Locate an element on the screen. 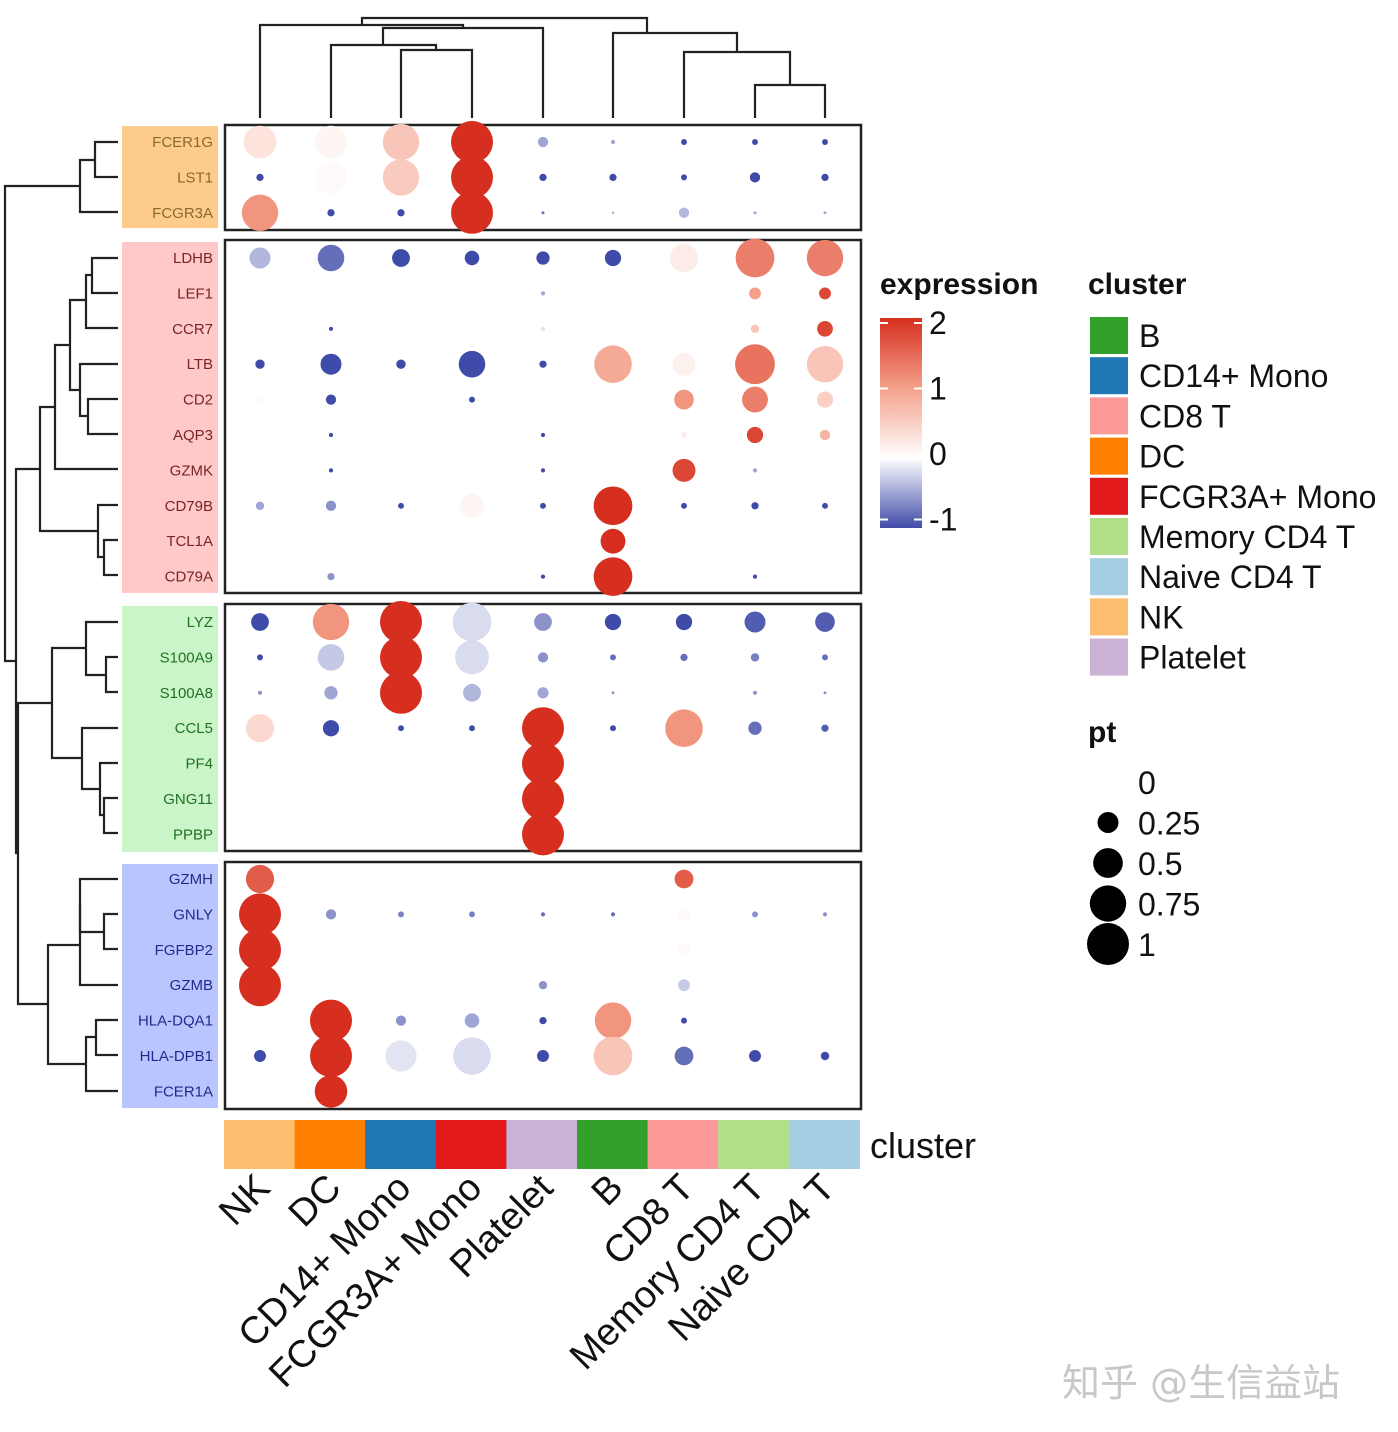 Image resolution: width=1398 pixels, height=1432 pixels. gene-label: CD79B is located at coordinates (189, 506).